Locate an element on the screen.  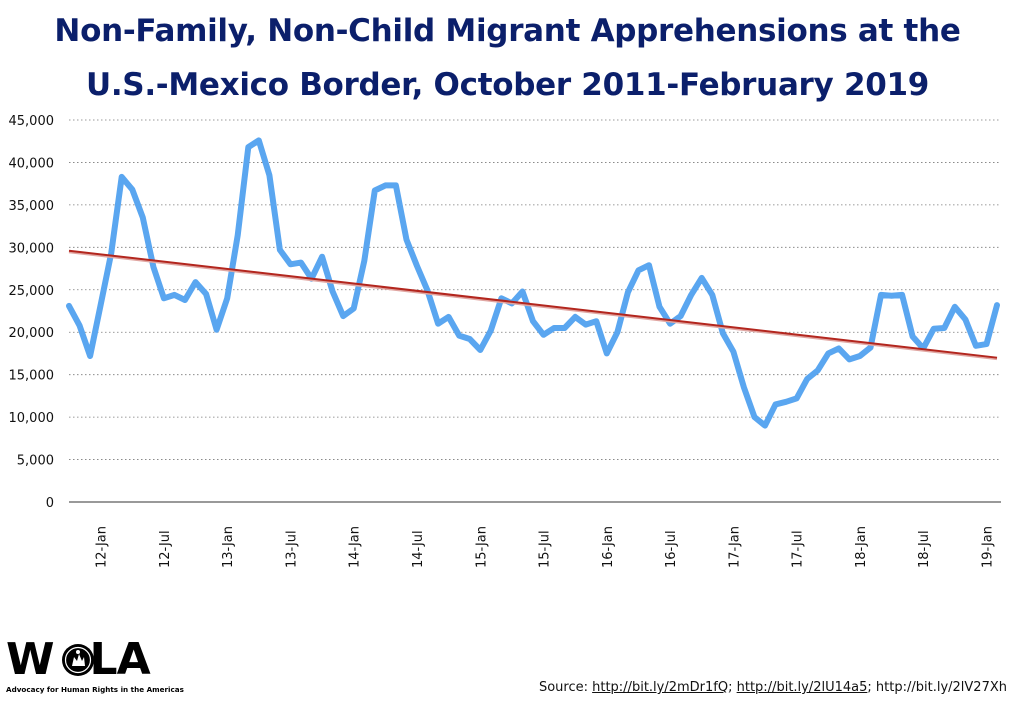
wola-seal-icon is located at coordinates (78, 660).